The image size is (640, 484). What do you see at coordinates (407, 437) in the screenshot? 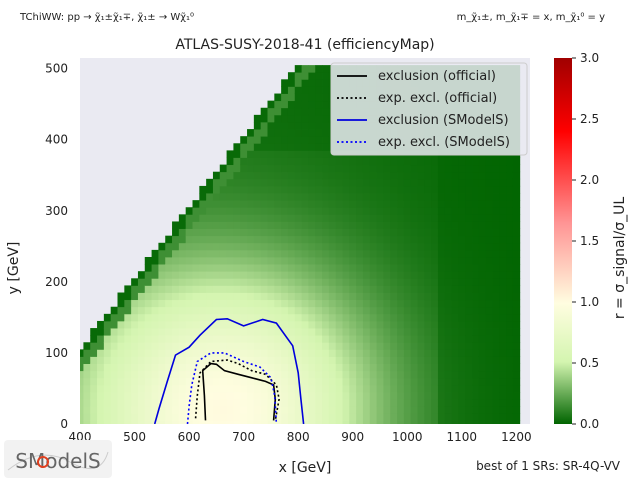
I see `x-tick-label: 1000` at bounding box center [407, 437].